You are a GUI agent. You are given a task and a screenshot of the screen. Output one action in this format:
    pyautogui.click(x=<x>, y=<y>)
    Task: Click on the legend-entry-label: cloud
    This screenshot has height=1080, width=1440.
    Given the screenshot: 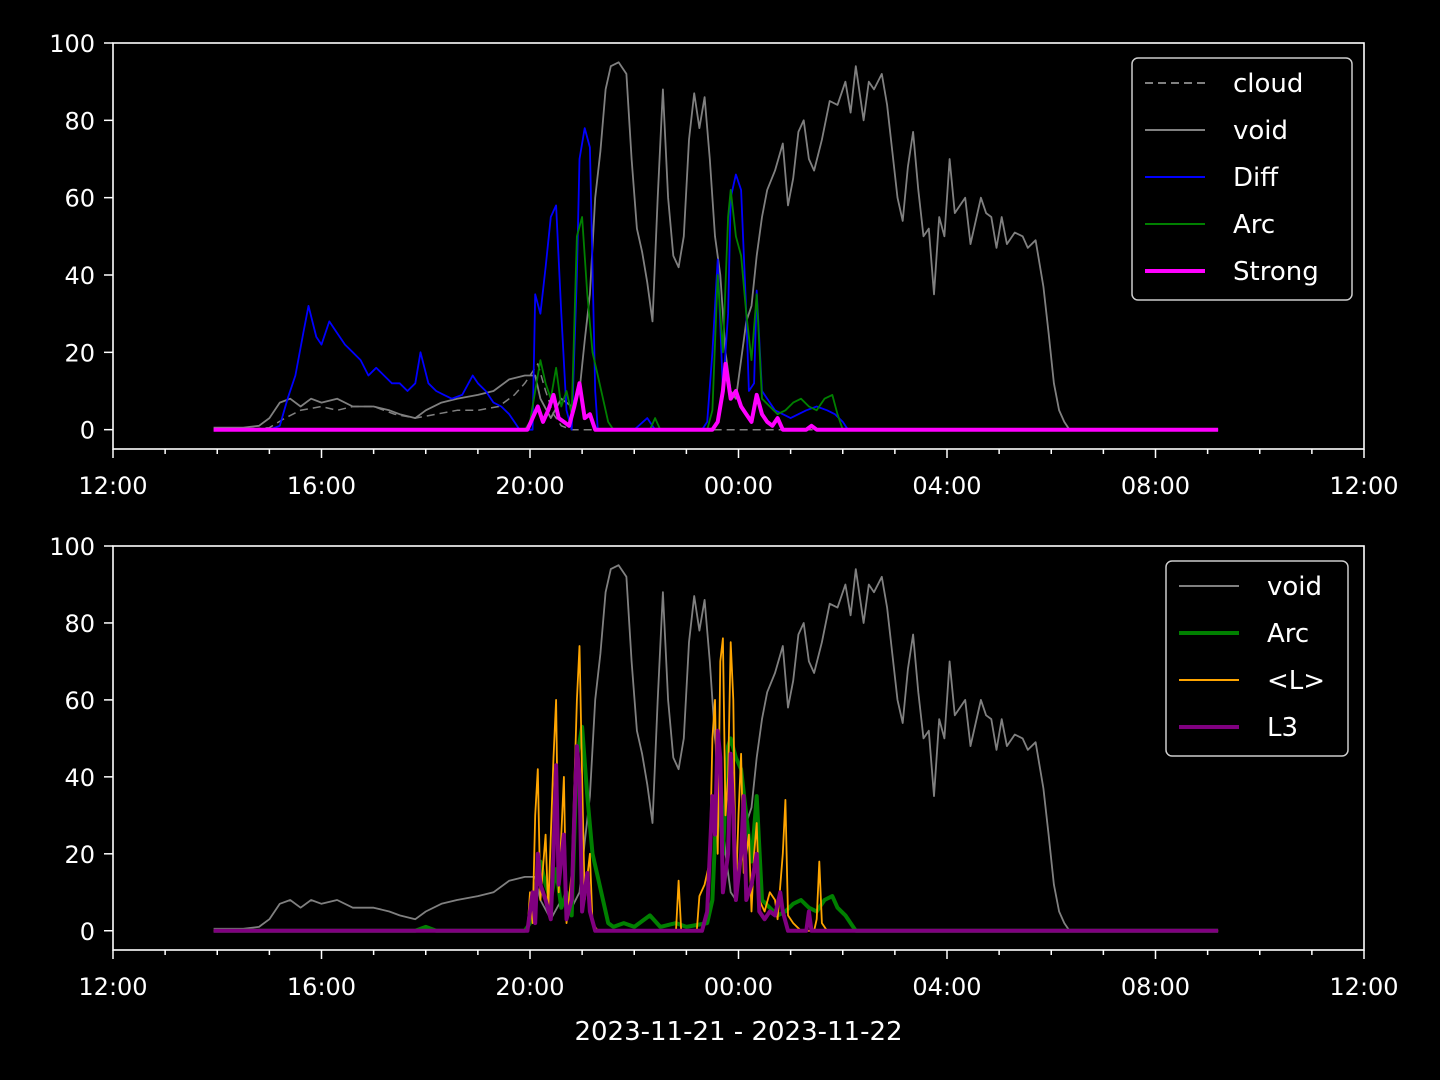 What is the action you would take?
    pyautogui.click(x=1268, y=84)
    